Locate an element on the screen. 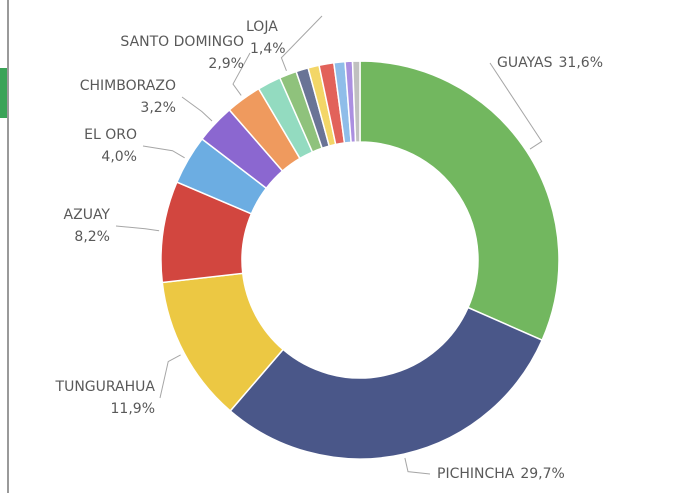 The image size is (692, 493). slice-label: TUNGURAHUA is located at coordinates (105, 387).